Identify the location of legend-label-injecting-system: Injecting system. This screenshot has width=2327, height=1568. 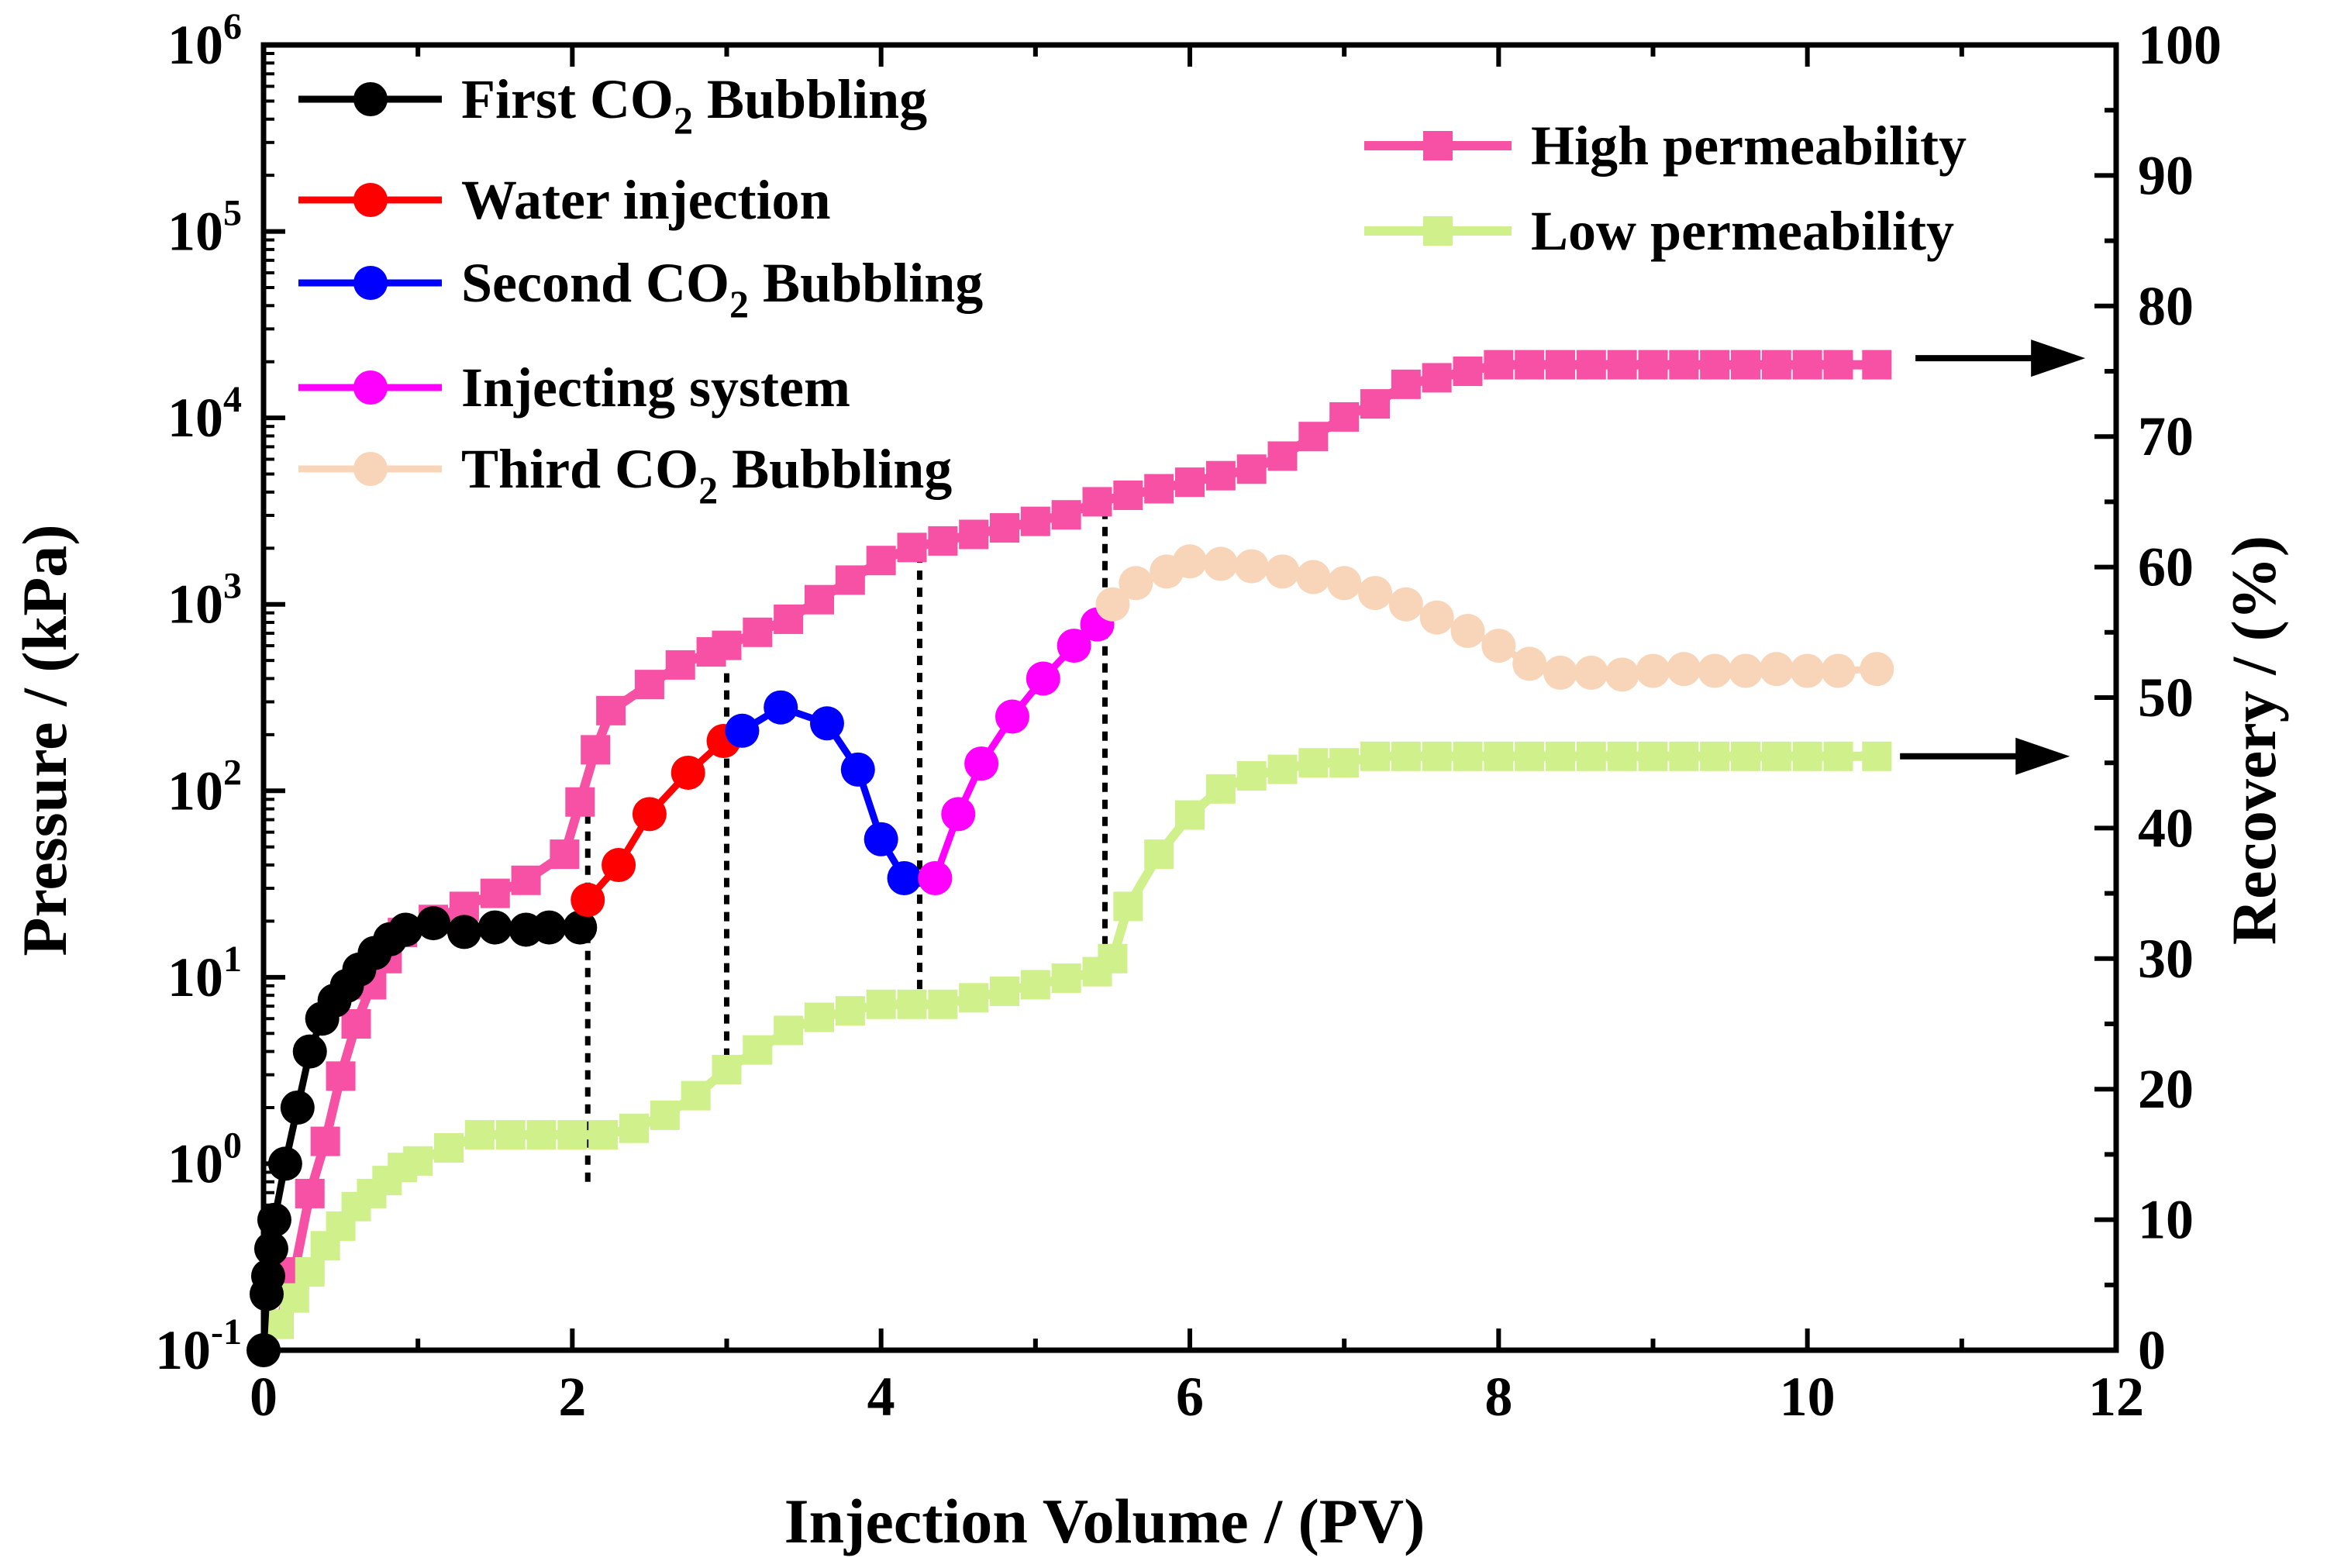
(655, 388).